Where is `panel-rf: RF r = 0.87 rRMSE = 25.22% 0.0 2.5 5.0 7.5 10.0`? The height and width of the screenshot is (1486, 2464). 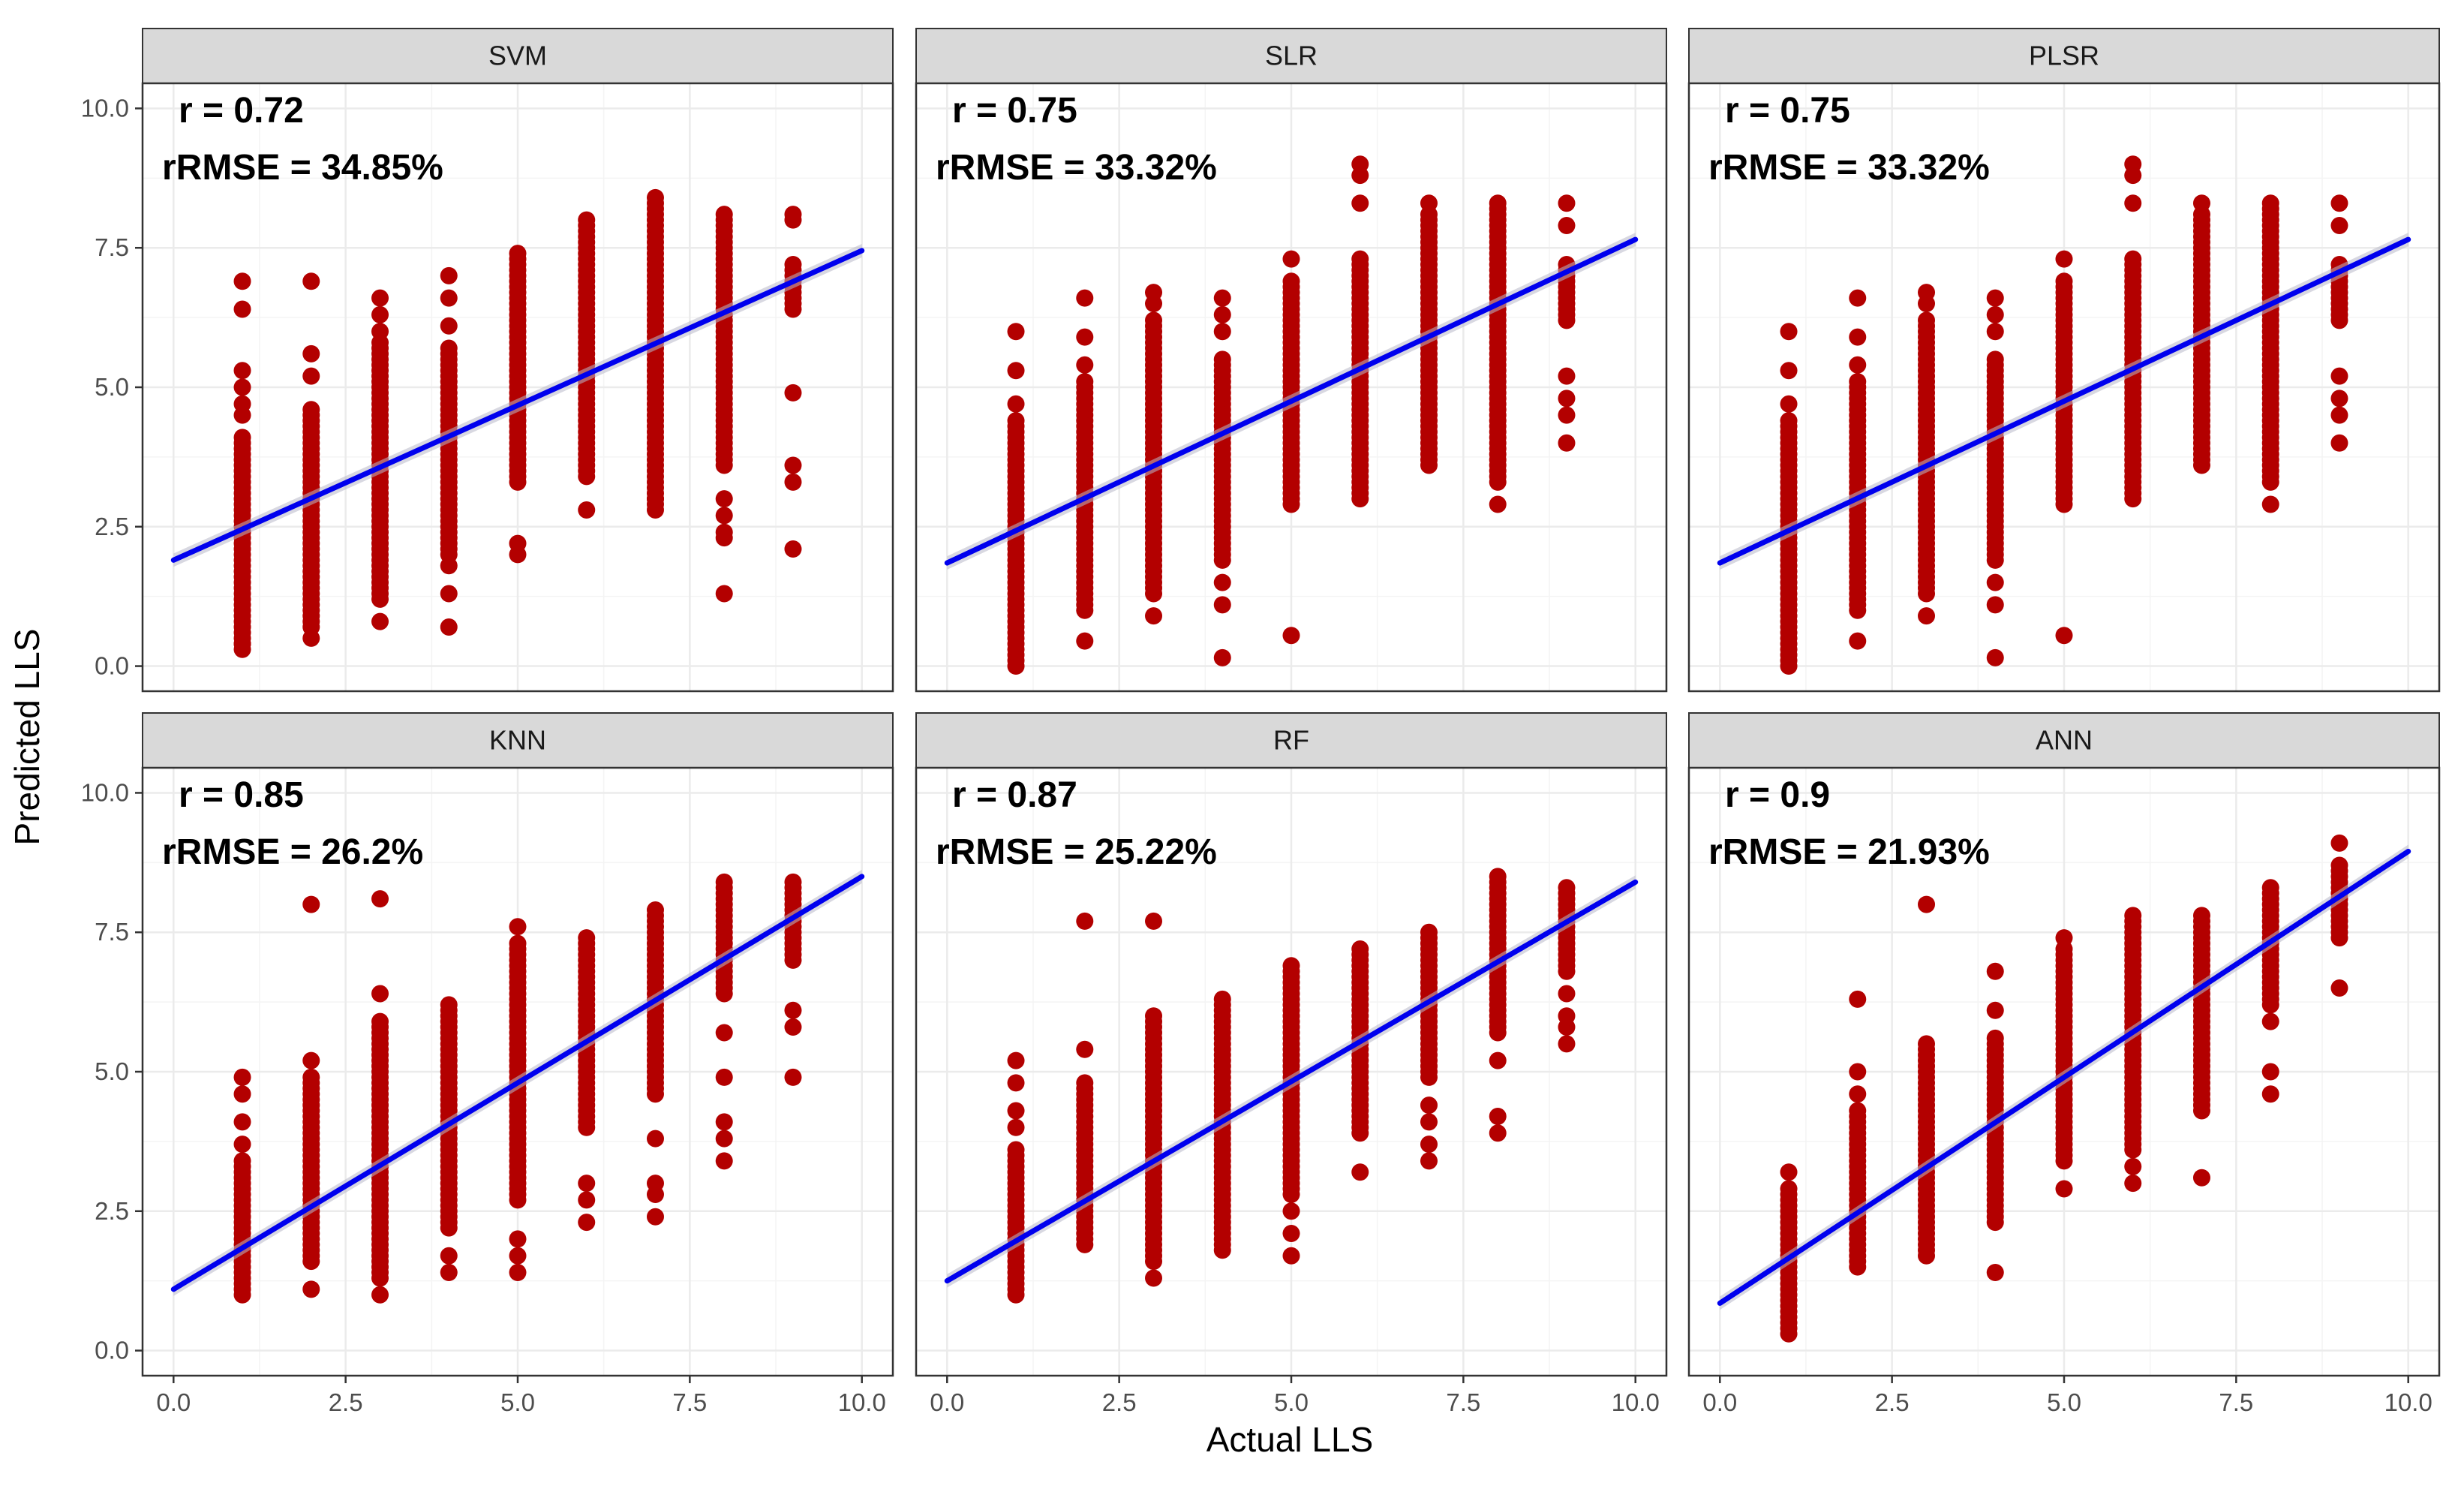
panel-rf: RF r = 0.87 rRMSE = 25.22% 0.0 2.5 5.0 7.5 10.0 is located at coordinates (1291, 1064).